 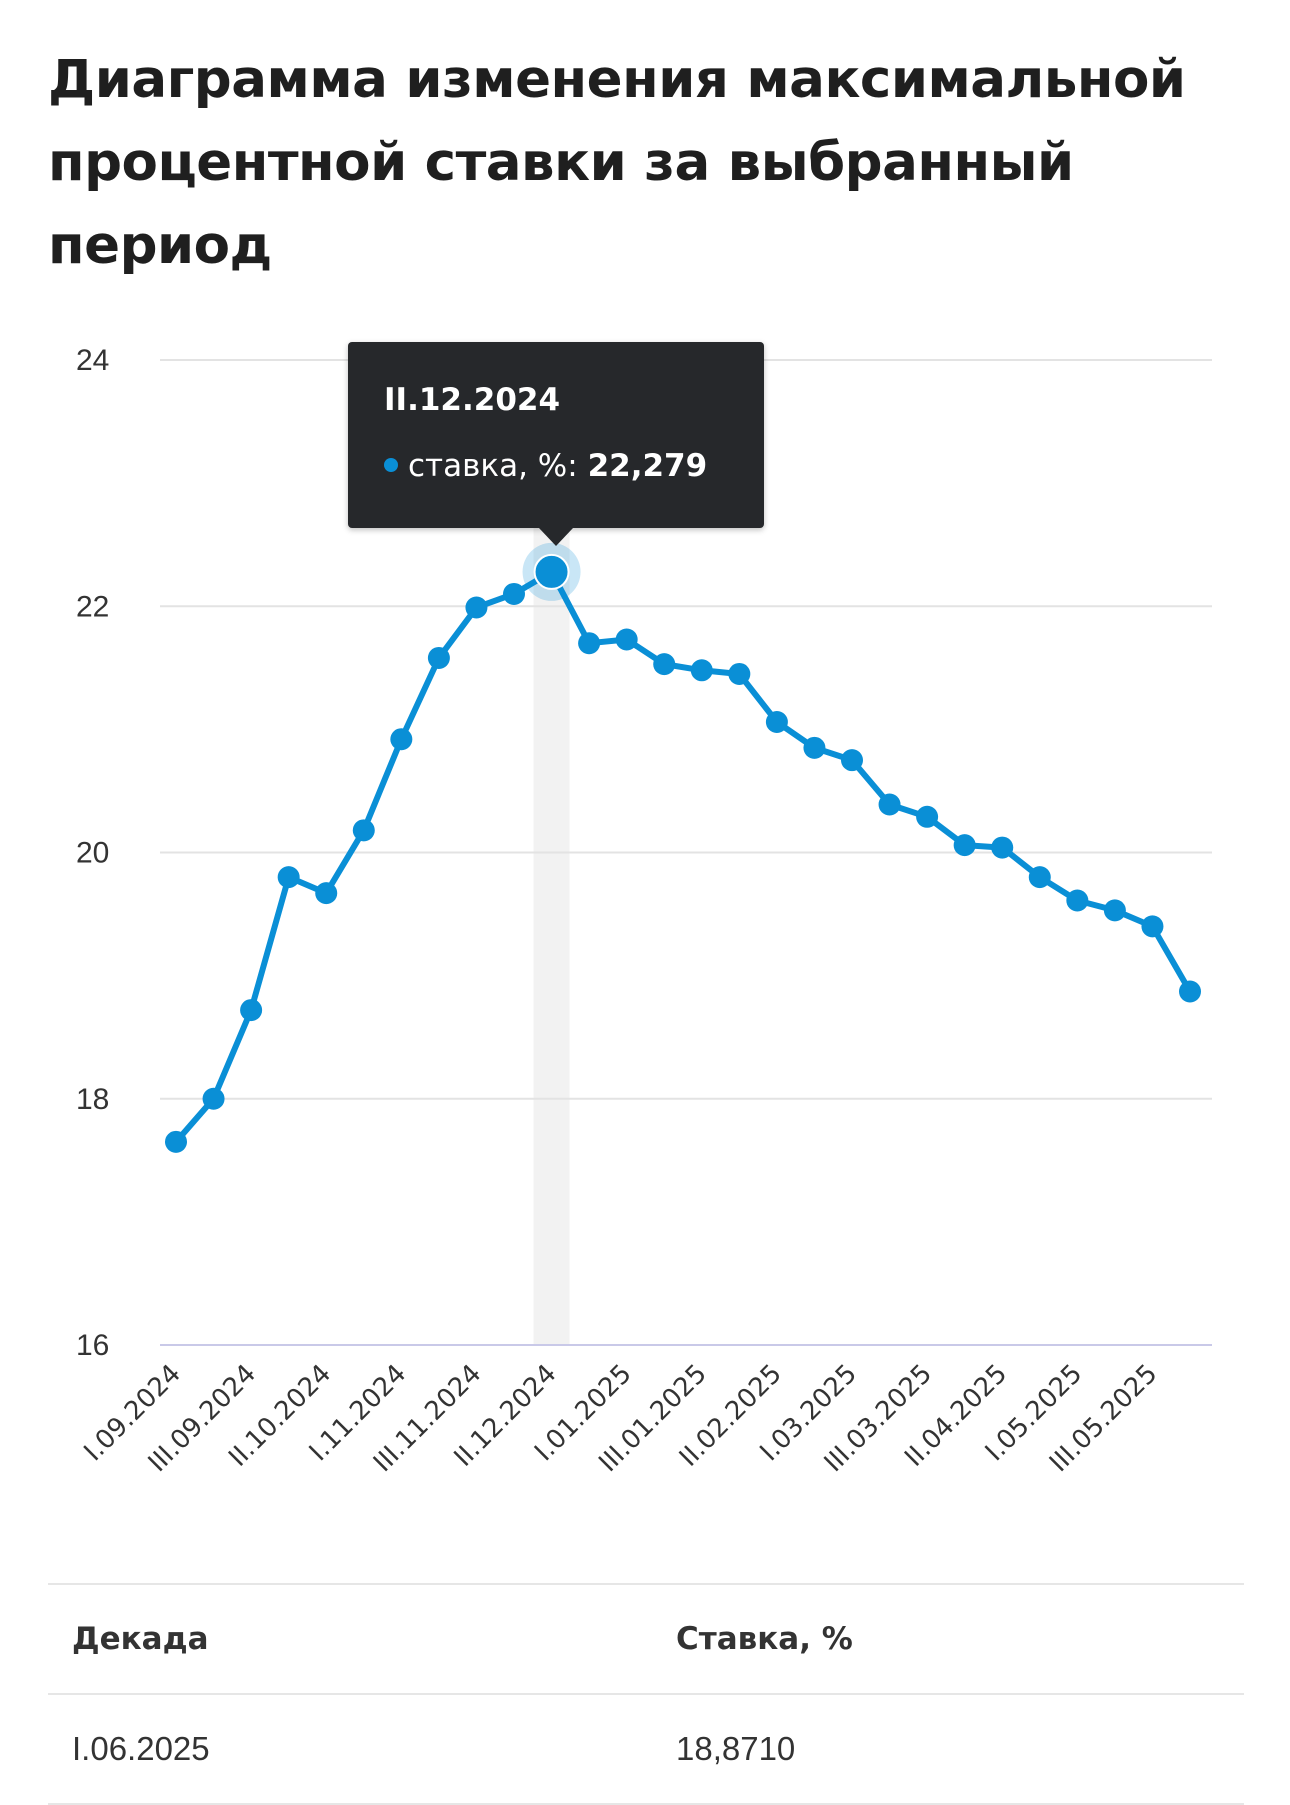 I want to click on tooltip-series-label: ставка, %:, so click(x=493, y=466).